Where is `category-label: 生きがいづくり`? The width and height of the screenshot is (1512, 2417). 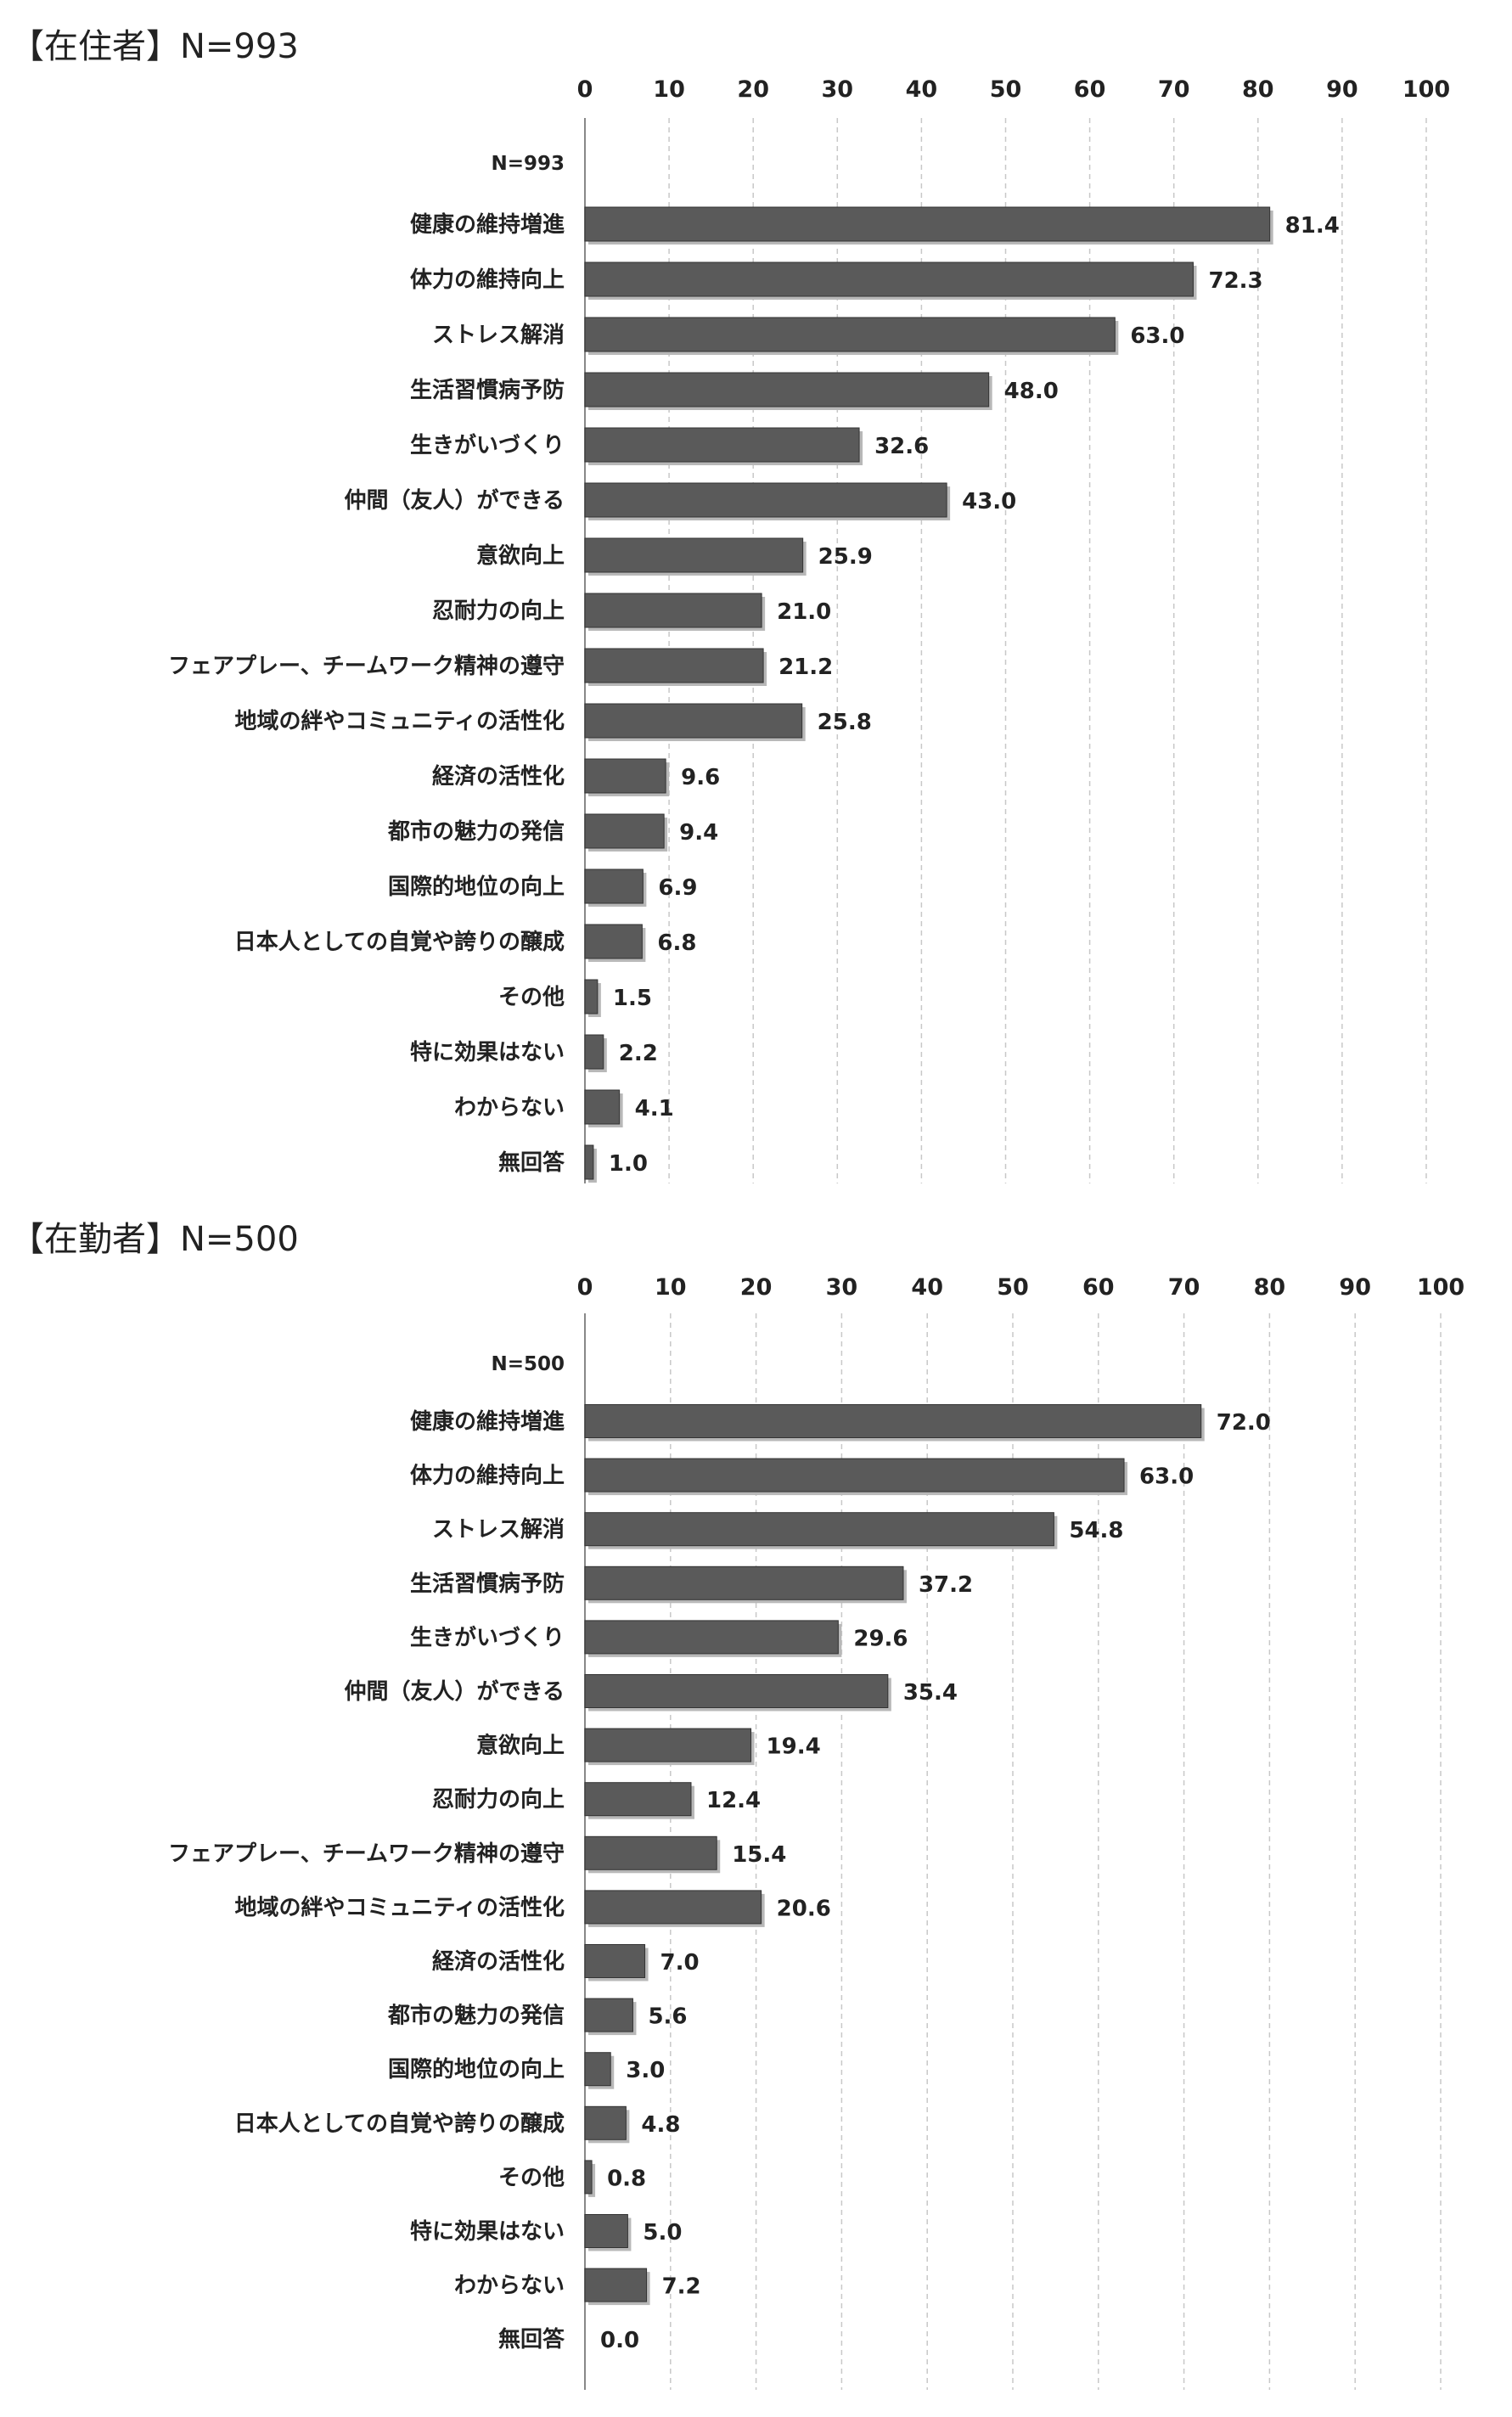 category-label: 生きがいづくり is located at coordinates (487, 1637).